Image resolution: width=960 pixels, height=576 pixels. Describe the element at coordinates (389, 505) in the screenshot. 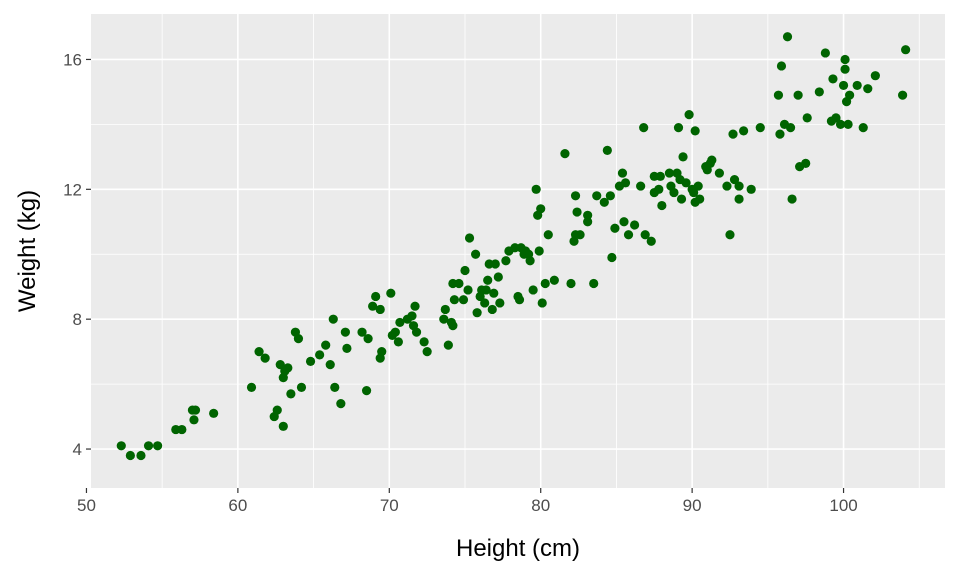

I see `x-tick-label: 70` at that location.